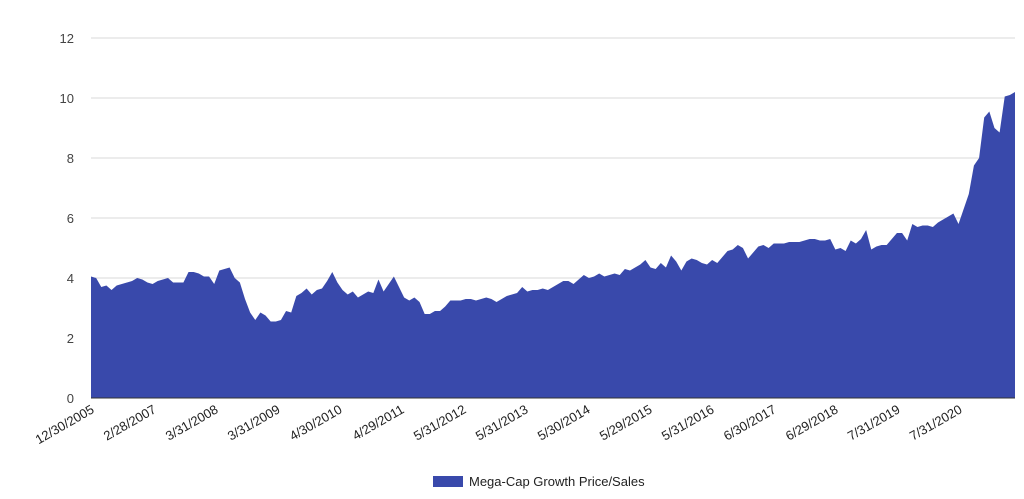  I want to click on x-tick-label: 4/30/2010, so click(316, 423).